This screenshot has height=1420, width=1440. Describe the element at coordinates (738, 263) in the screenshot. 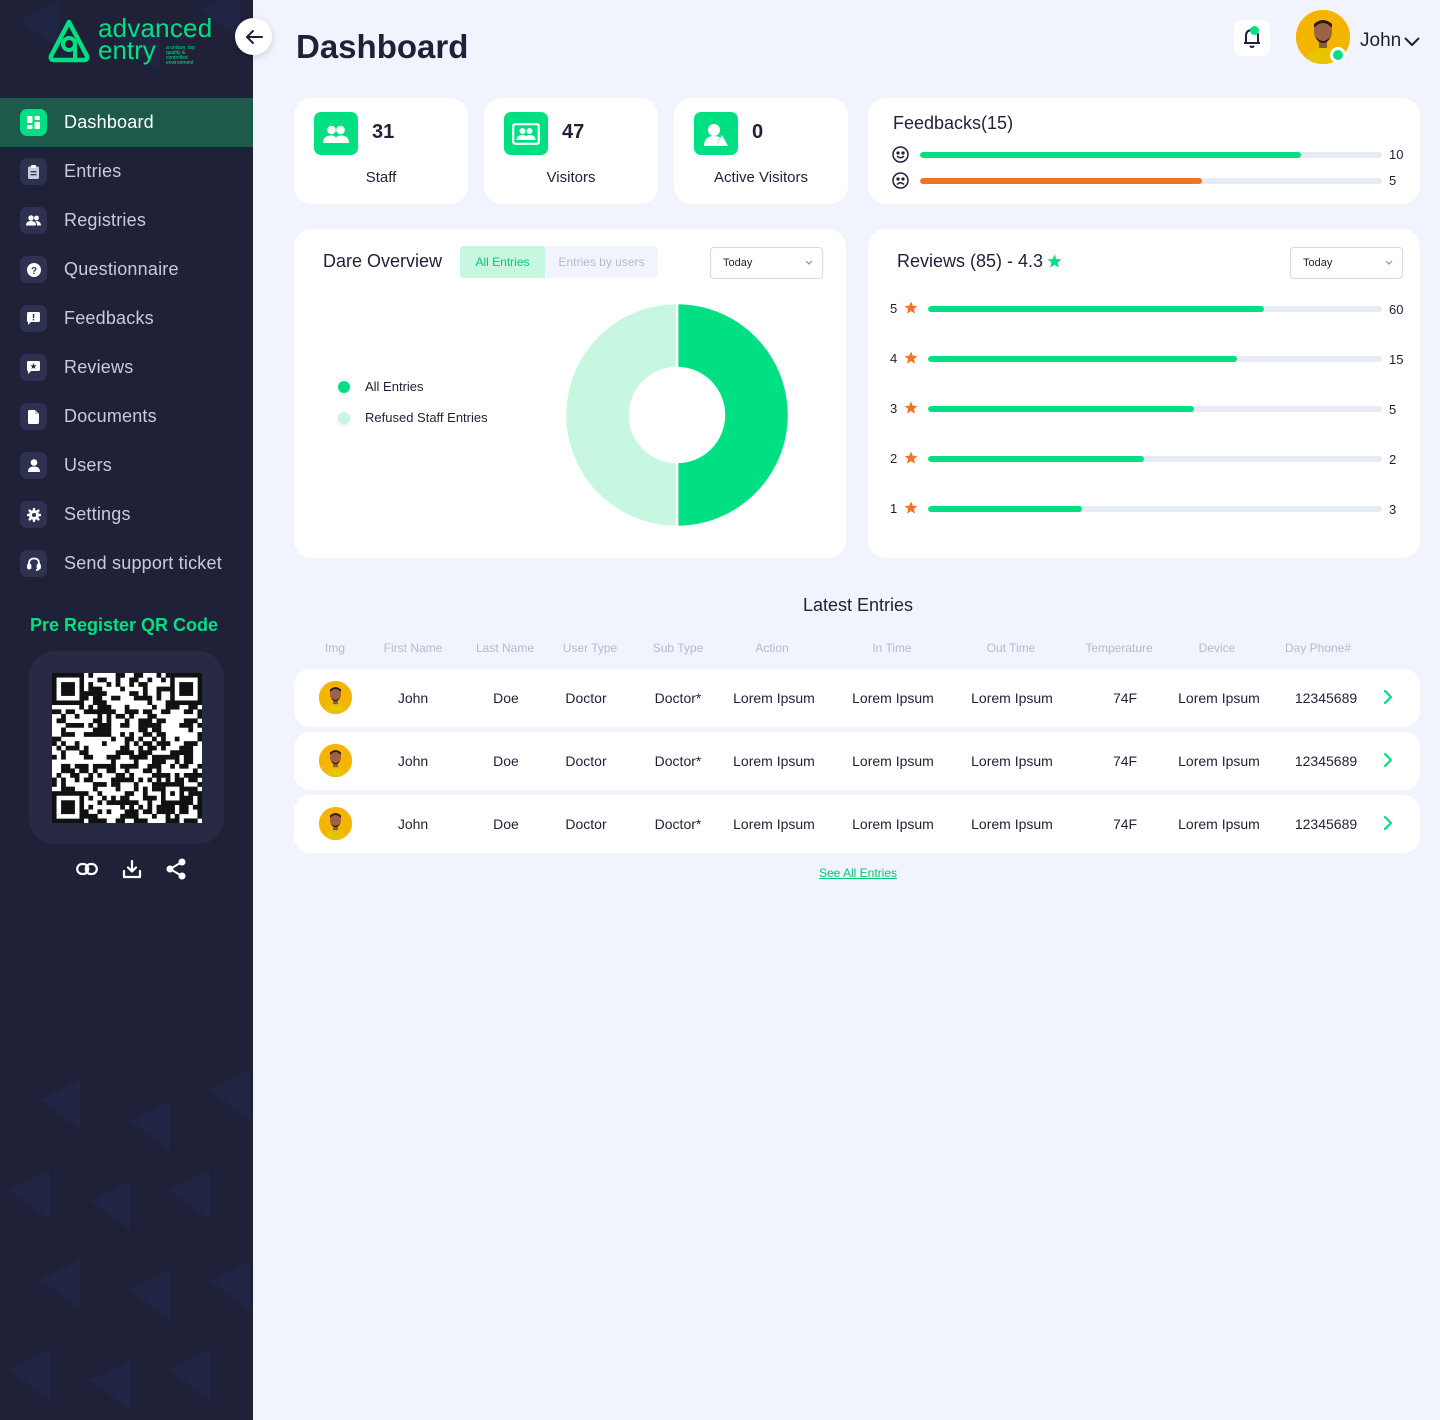

I see `select-value: Today` at that location.